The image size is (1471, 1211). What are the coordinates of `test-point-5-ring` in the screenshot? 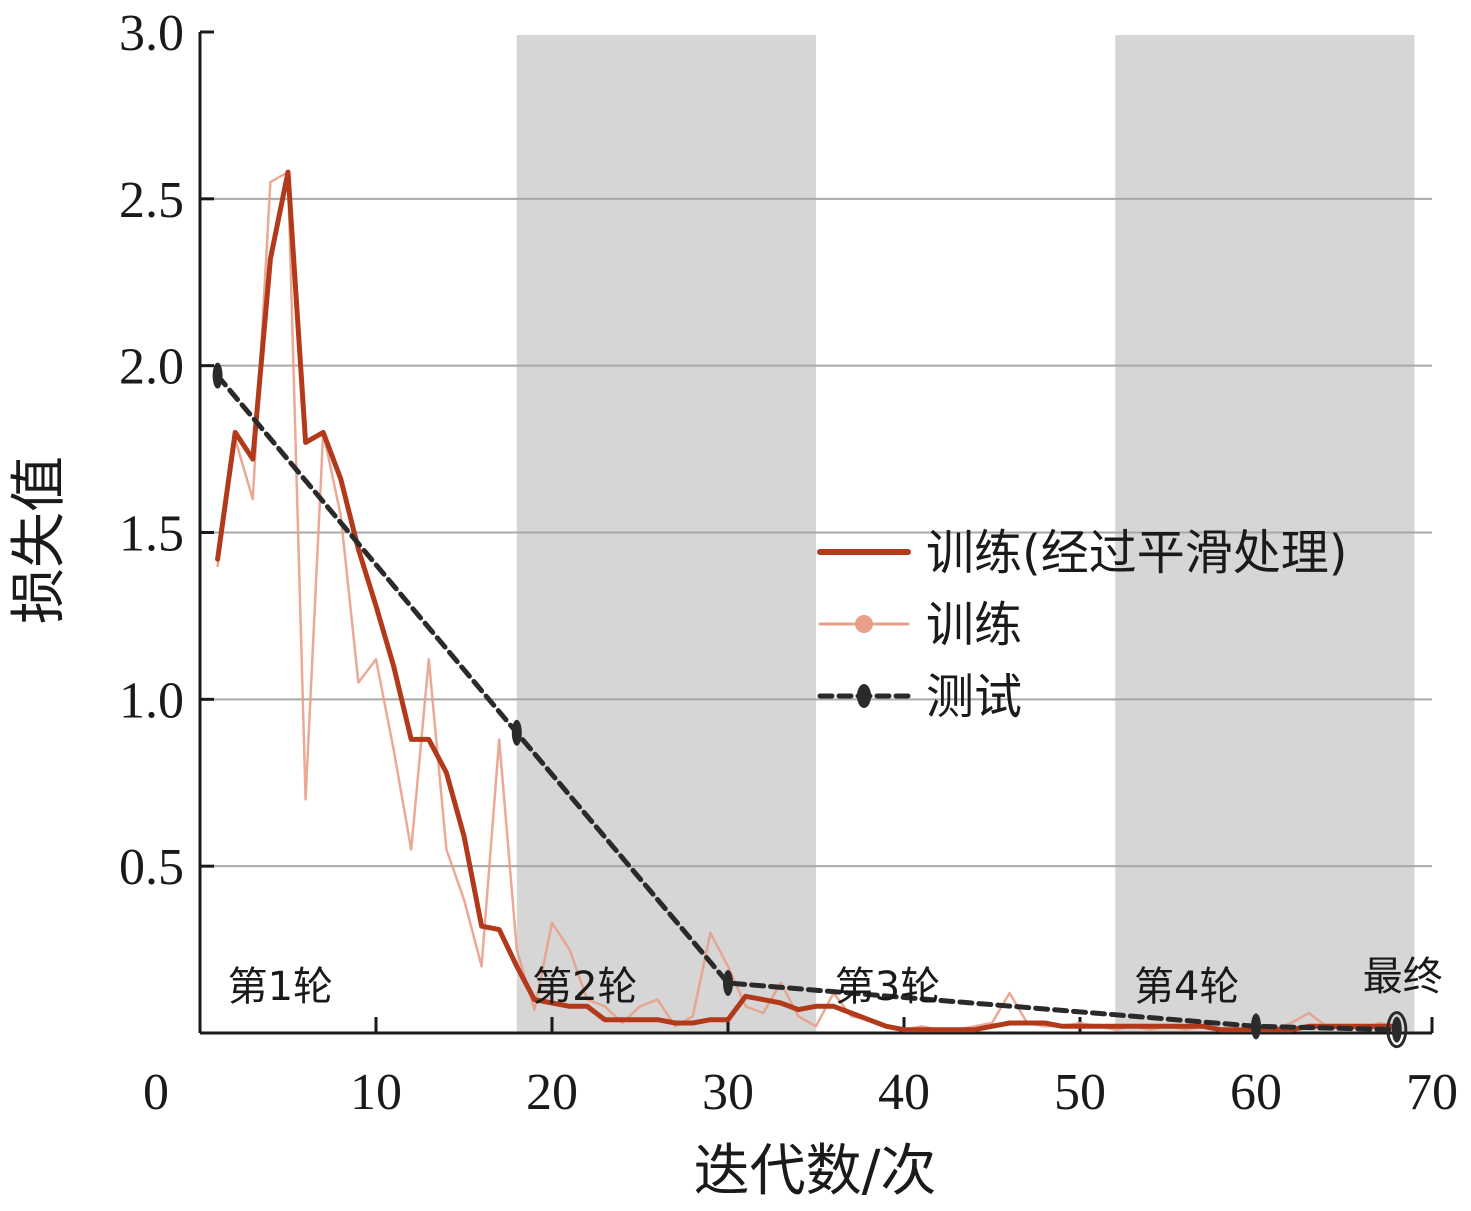 It's located at (1397, 1030).